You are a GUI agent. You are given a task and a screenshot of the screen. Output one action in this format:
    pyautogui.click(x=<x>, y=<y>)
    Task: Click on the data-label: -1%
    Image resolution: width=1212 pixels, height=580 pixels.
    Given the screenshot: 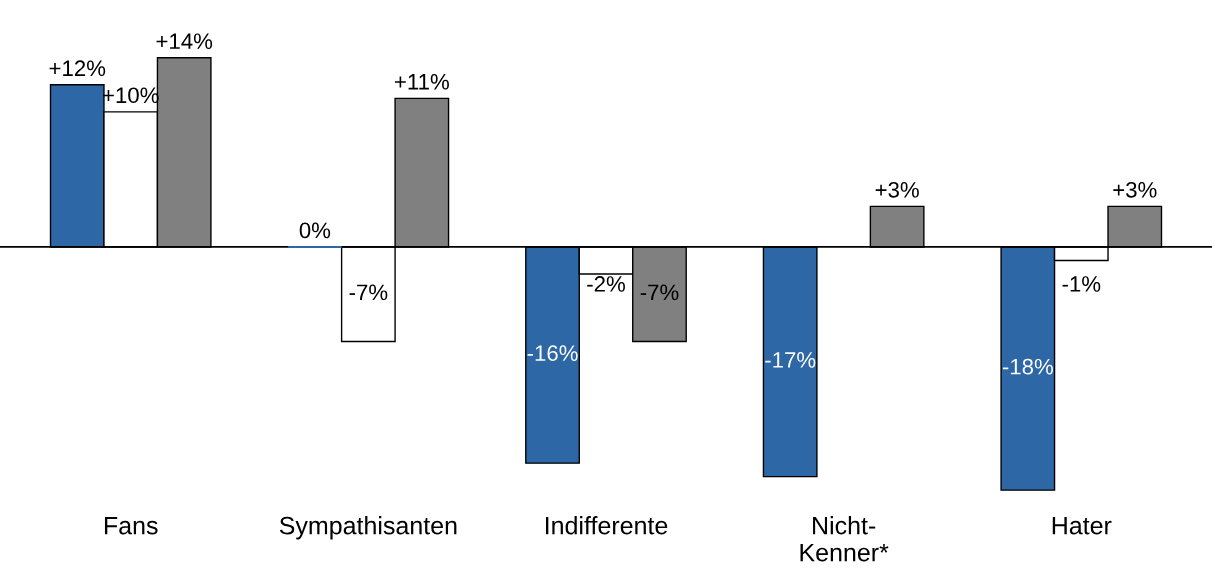 What is the action you would take?
    pyautogui.click(x=1081, y=284)
    